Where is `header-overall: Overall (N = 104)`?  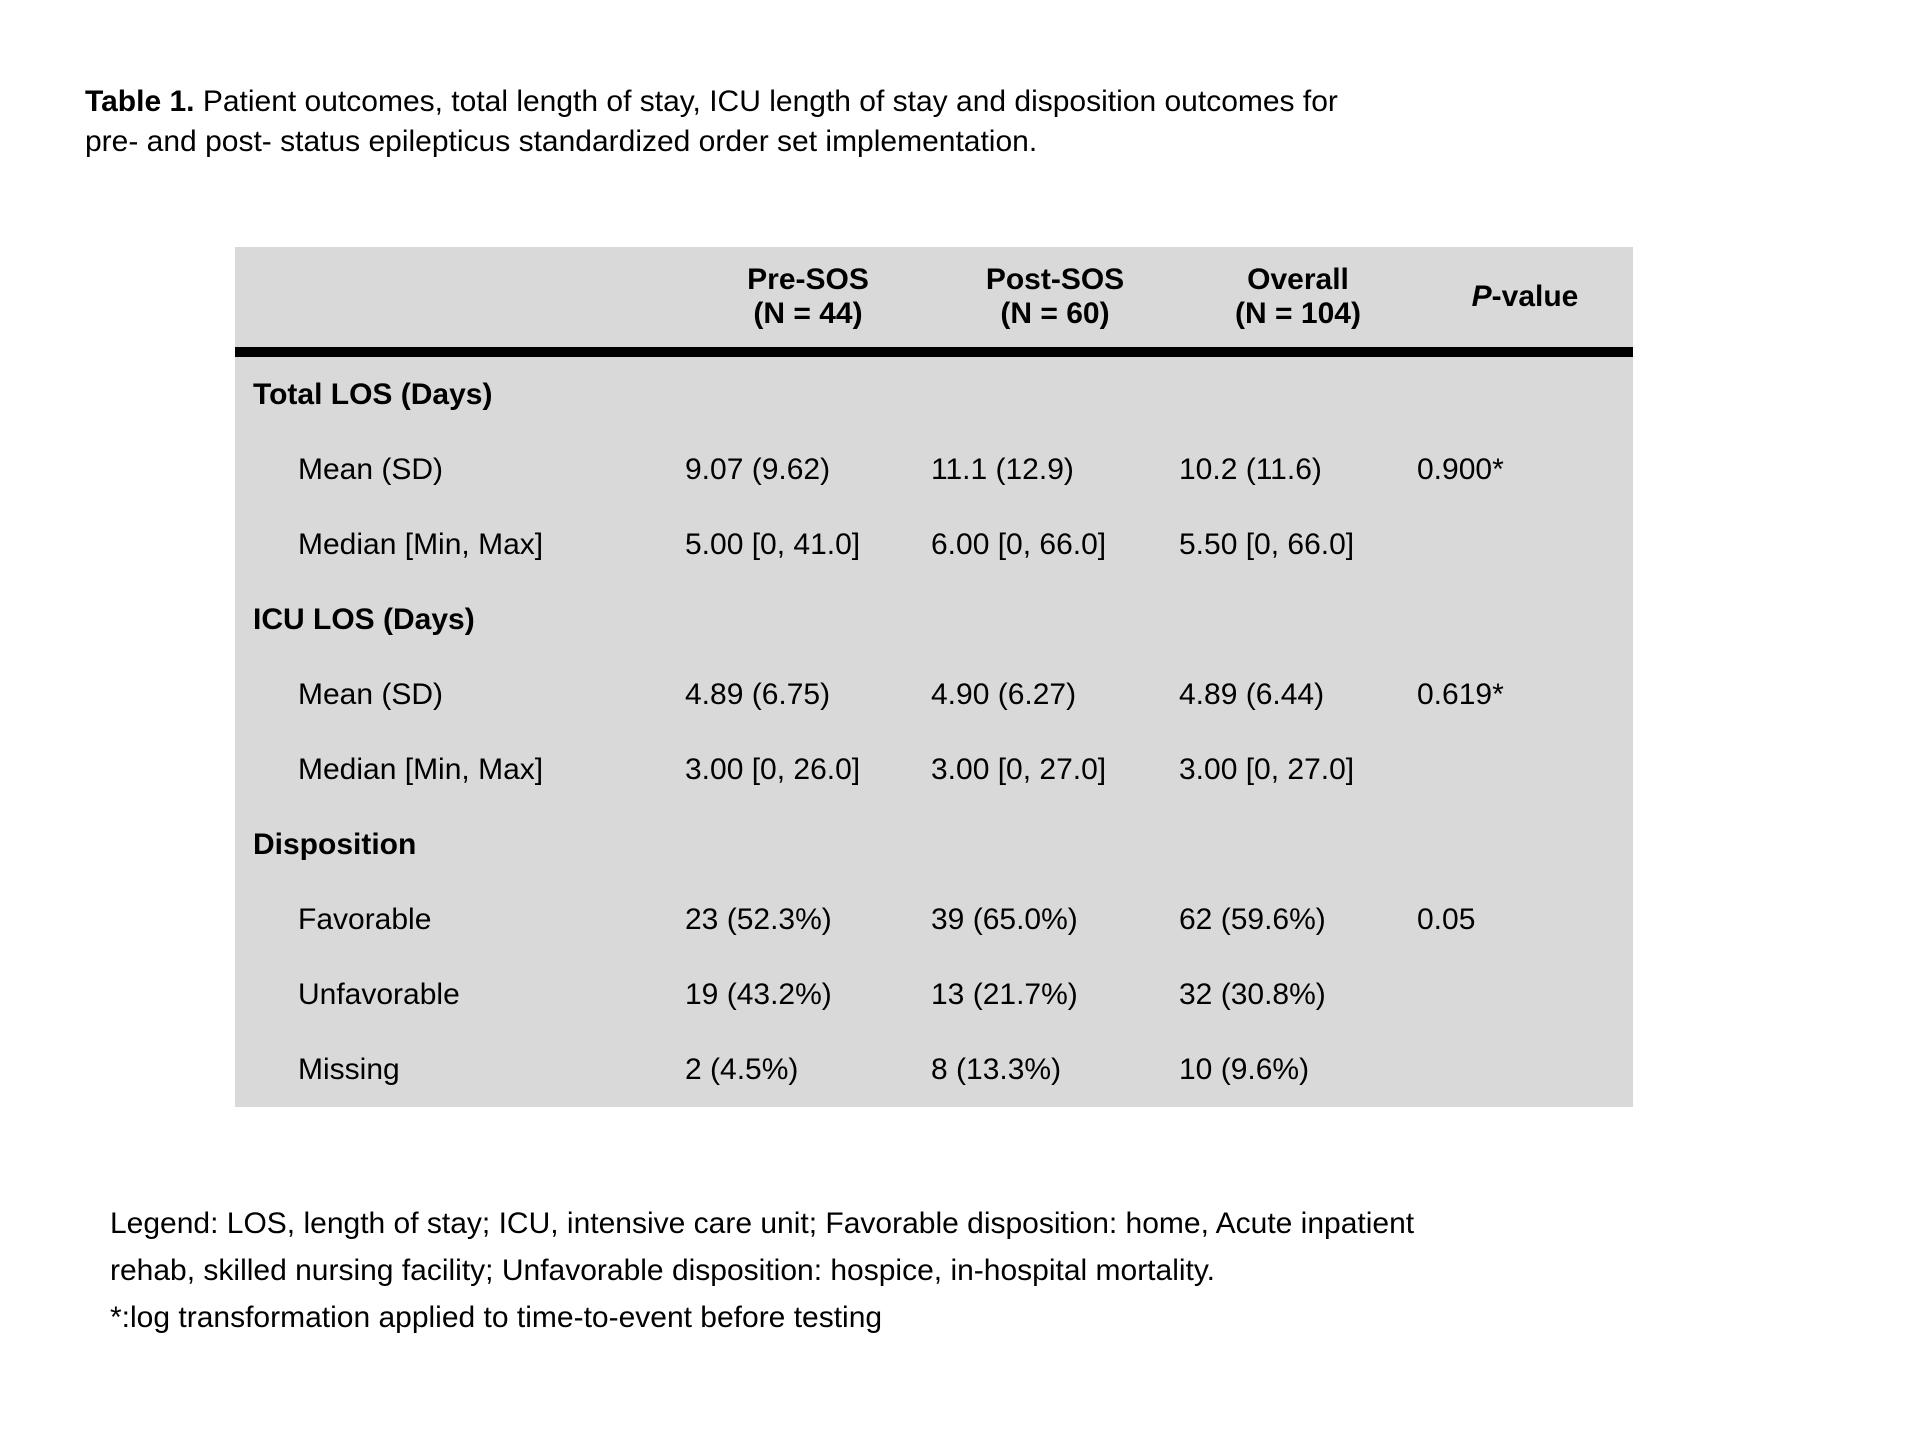 header-overall: Overall (N = 104) is located at coordinates (1298, 297).